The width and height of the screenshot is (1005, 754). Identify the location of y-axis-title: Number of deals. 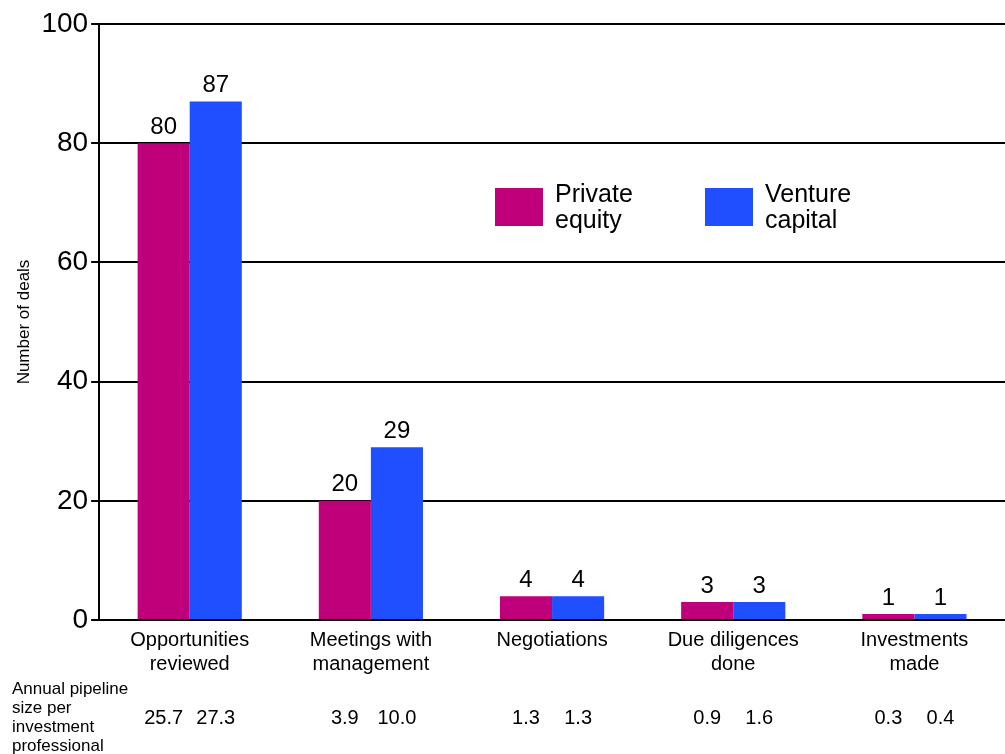
(23, 322).